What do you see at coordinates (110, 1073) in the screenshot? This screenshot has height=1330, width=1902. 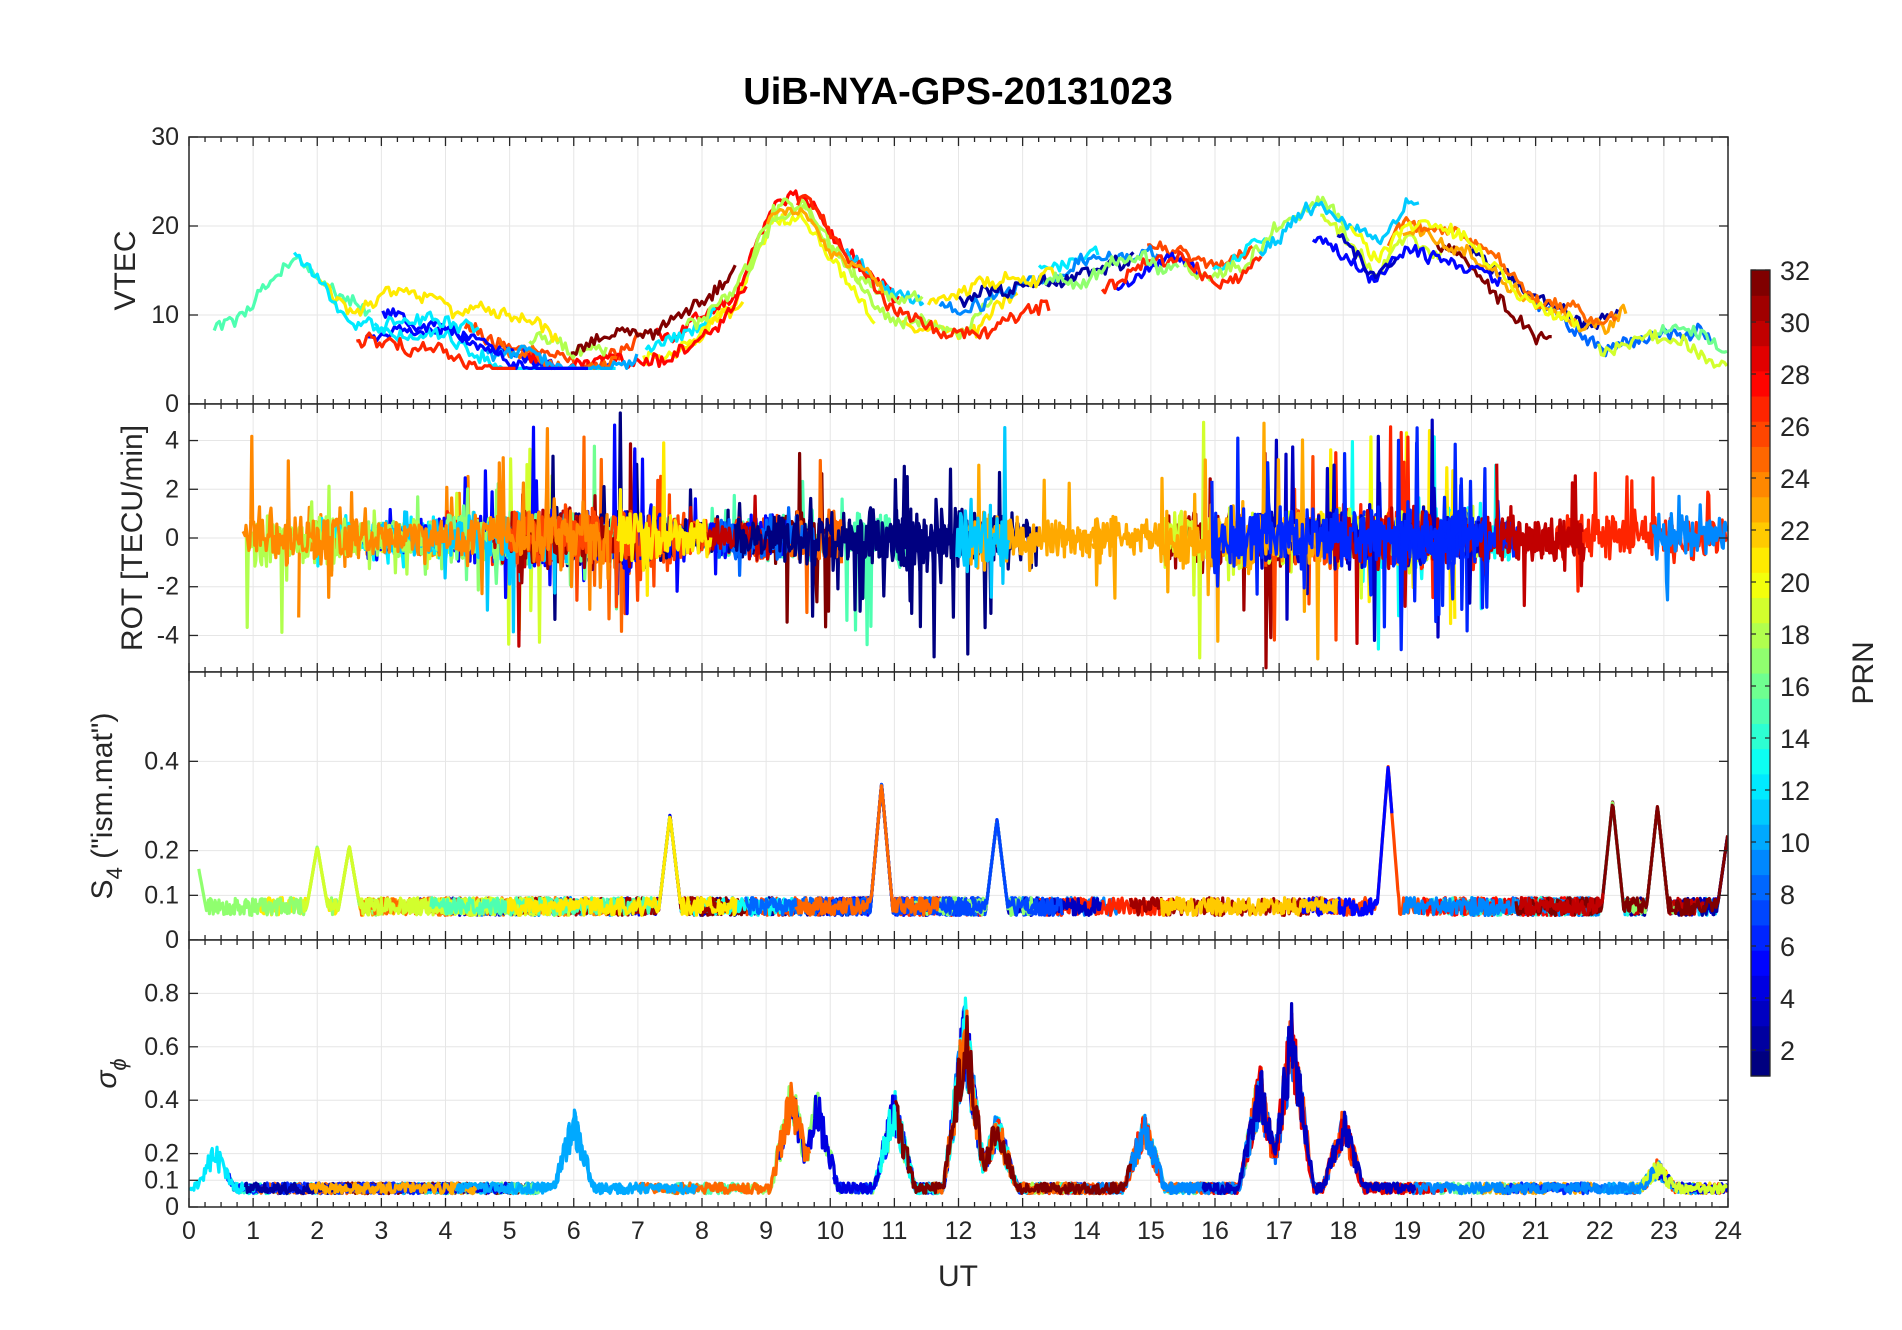 I see `y-axis-label: σϕ` at bounding box center [110, 1073].